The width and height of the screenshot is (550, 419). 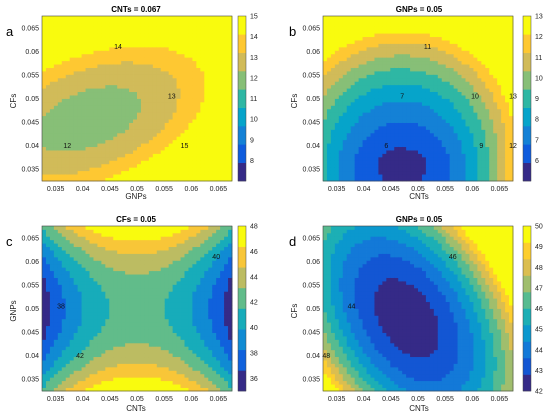 What do you see at coordinates (475, 97) in the screenshot?
I see `contour-label: 10` at bounding box center [475, 97].